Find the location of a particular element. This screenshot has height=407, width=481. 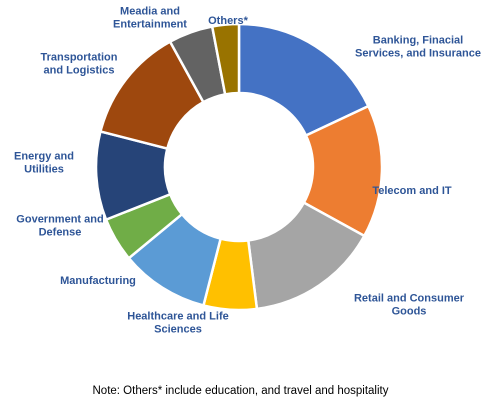

slice-label: Others* is located at coordinates (228, 21).